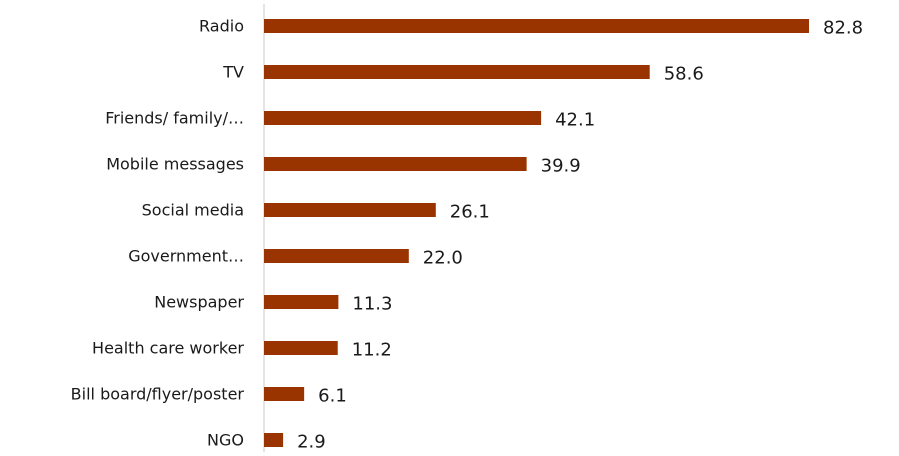 The image size is (899, 456). Describe the element at coordinates (575, 120) in the screenshot. I see `value-label: 42.1` at that location.